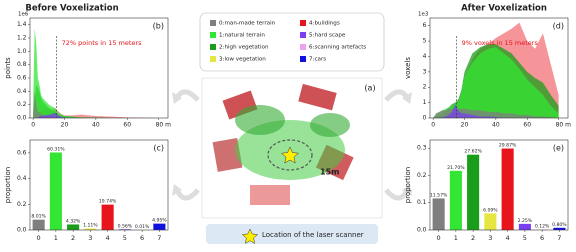 This screenshot has height=252, width=576. I want to click on panel-label: (d), so click(558, 26).